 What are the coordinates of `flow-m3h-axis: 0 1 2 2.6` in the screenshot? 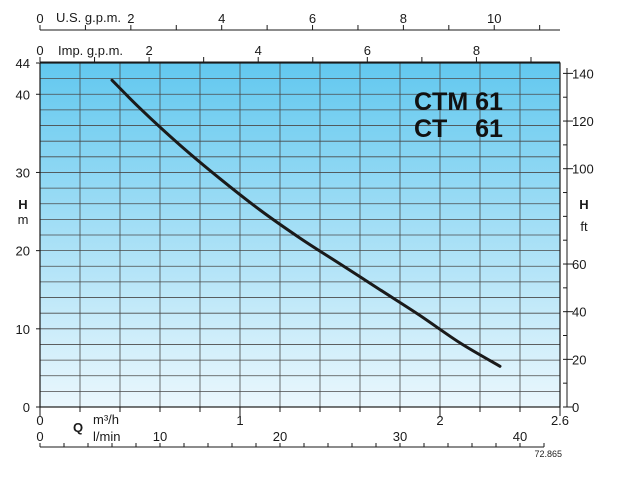 It's located at (302, 417).